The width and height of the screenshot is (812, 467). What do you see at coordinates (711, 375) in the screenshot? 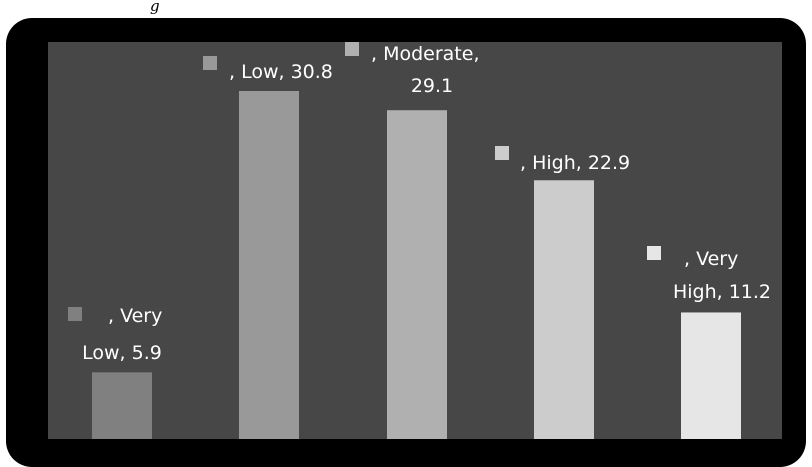
I see `bar-very-high` at bounding box center [711, 375].